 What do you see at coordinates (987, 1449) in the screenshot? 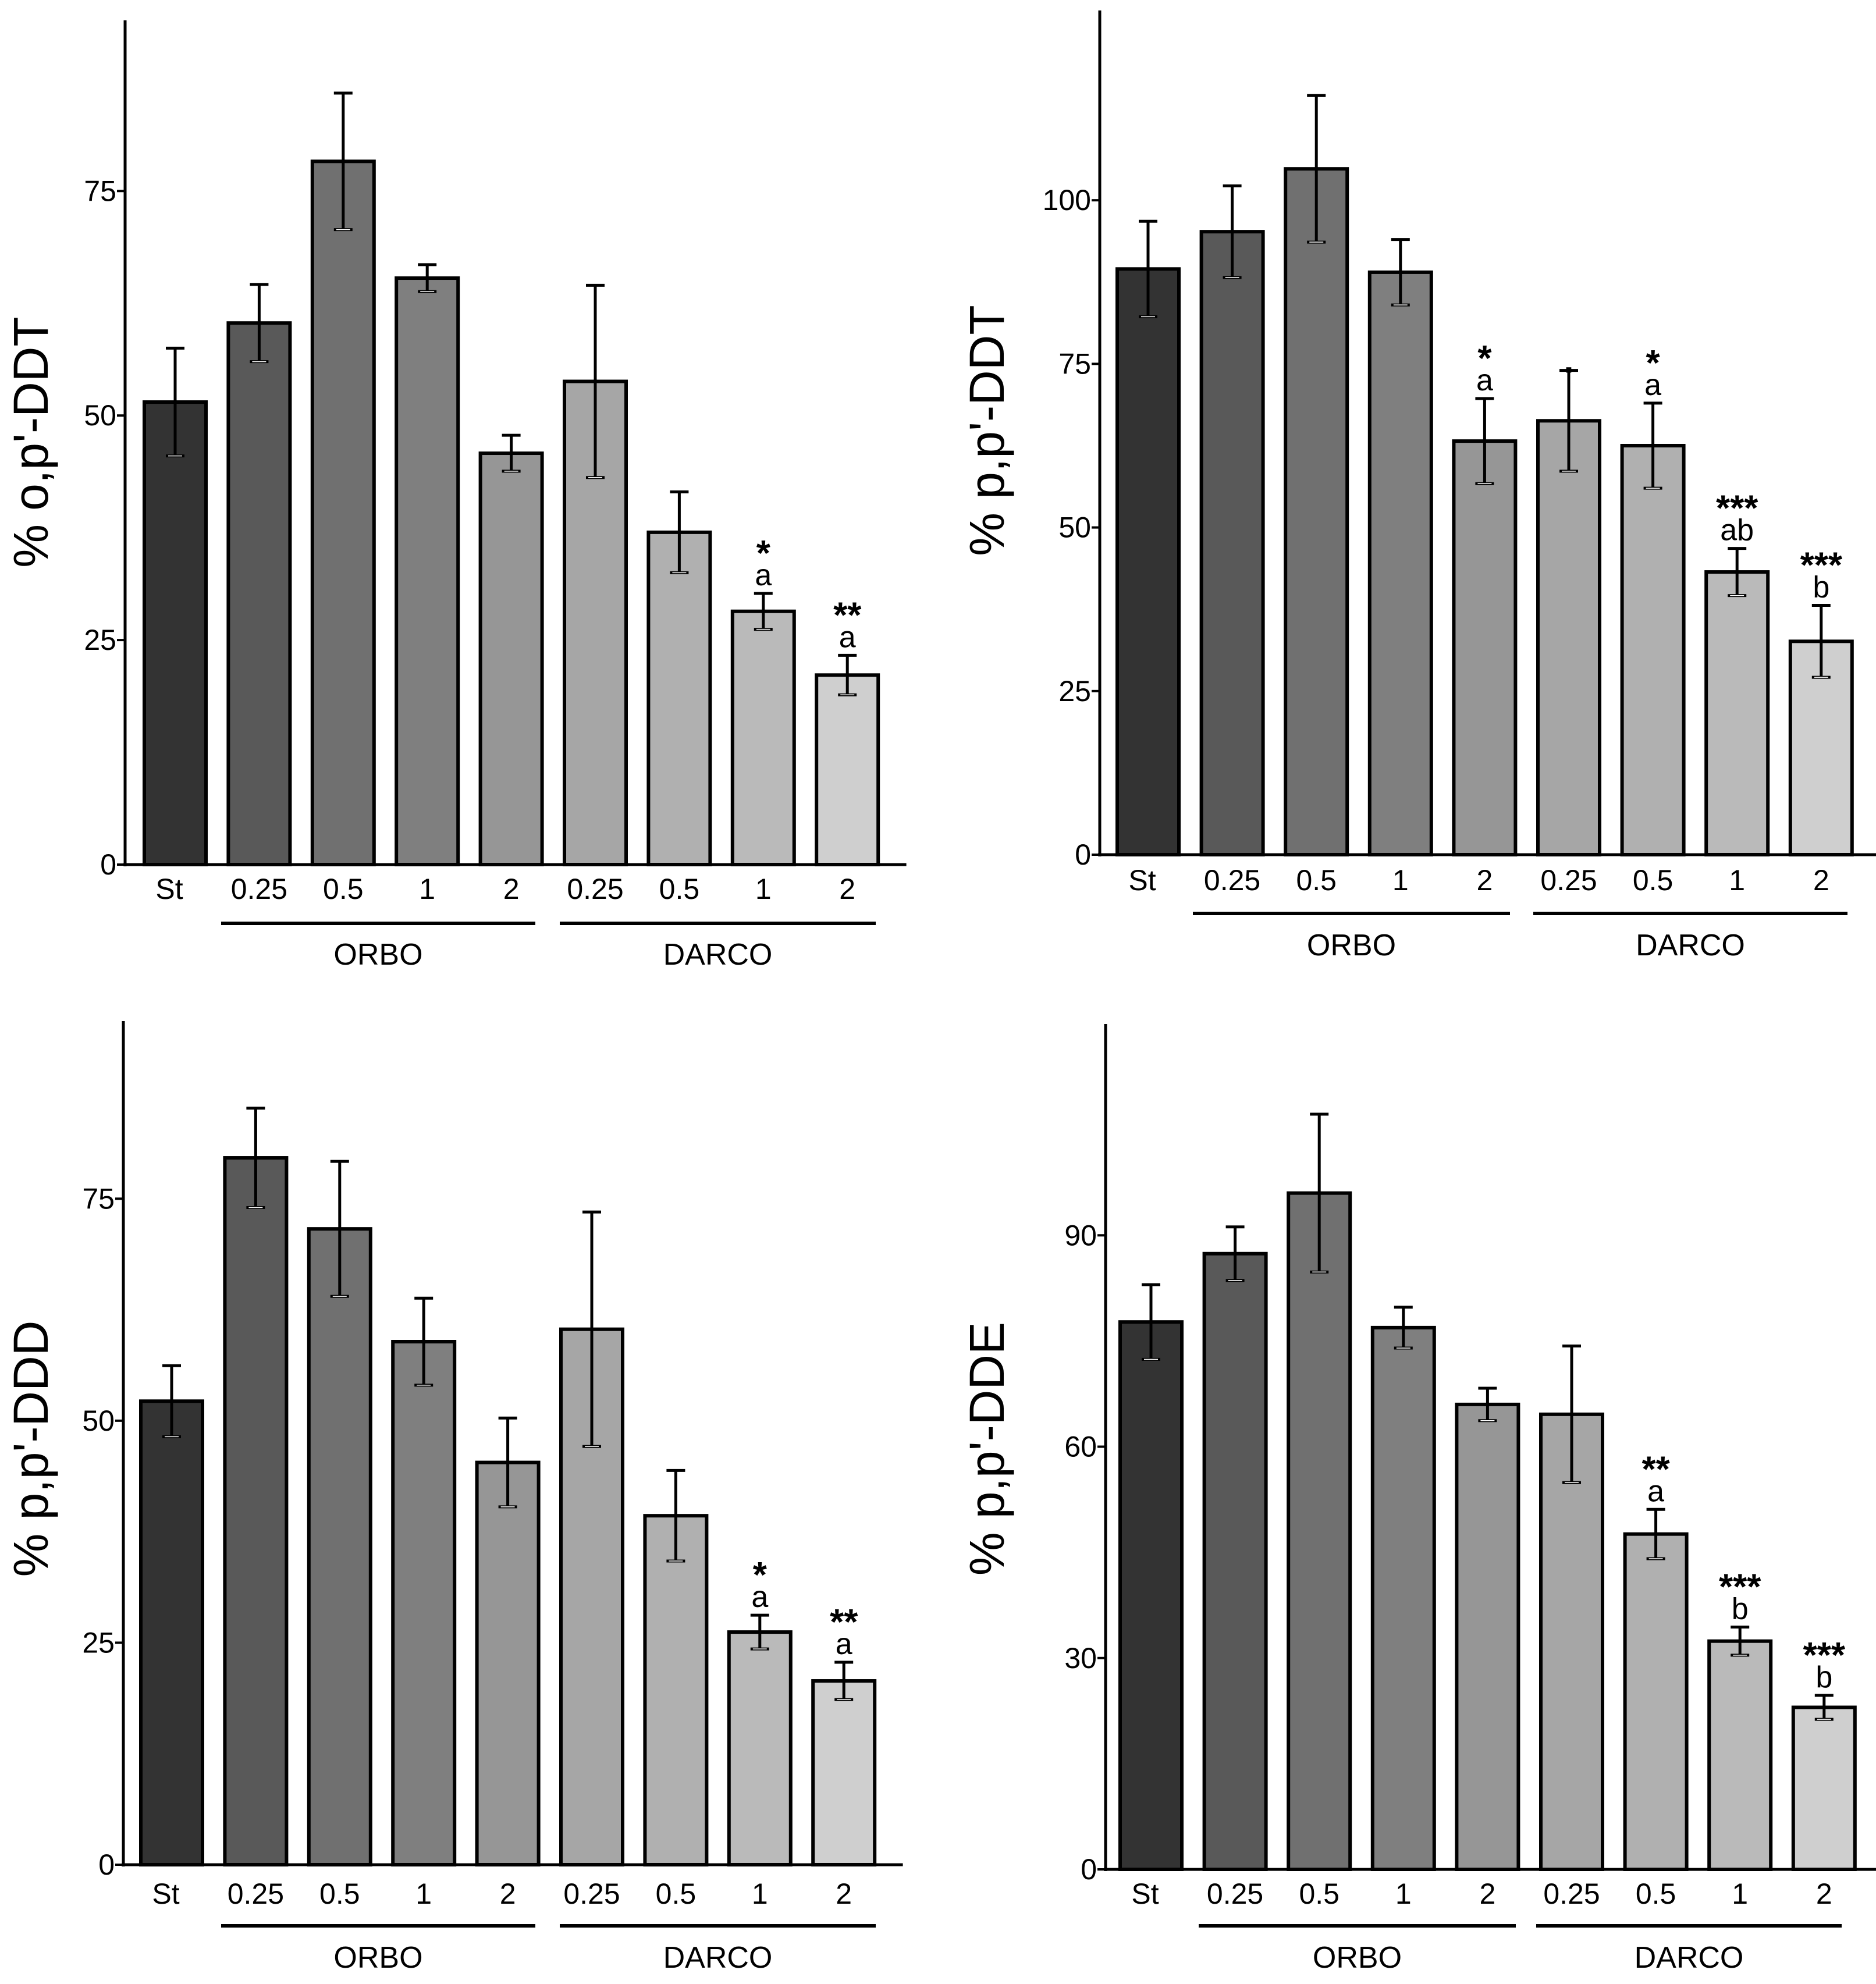
I see `y-axis-label: % p,p'-DDE` at bounding box center [987, 1449].